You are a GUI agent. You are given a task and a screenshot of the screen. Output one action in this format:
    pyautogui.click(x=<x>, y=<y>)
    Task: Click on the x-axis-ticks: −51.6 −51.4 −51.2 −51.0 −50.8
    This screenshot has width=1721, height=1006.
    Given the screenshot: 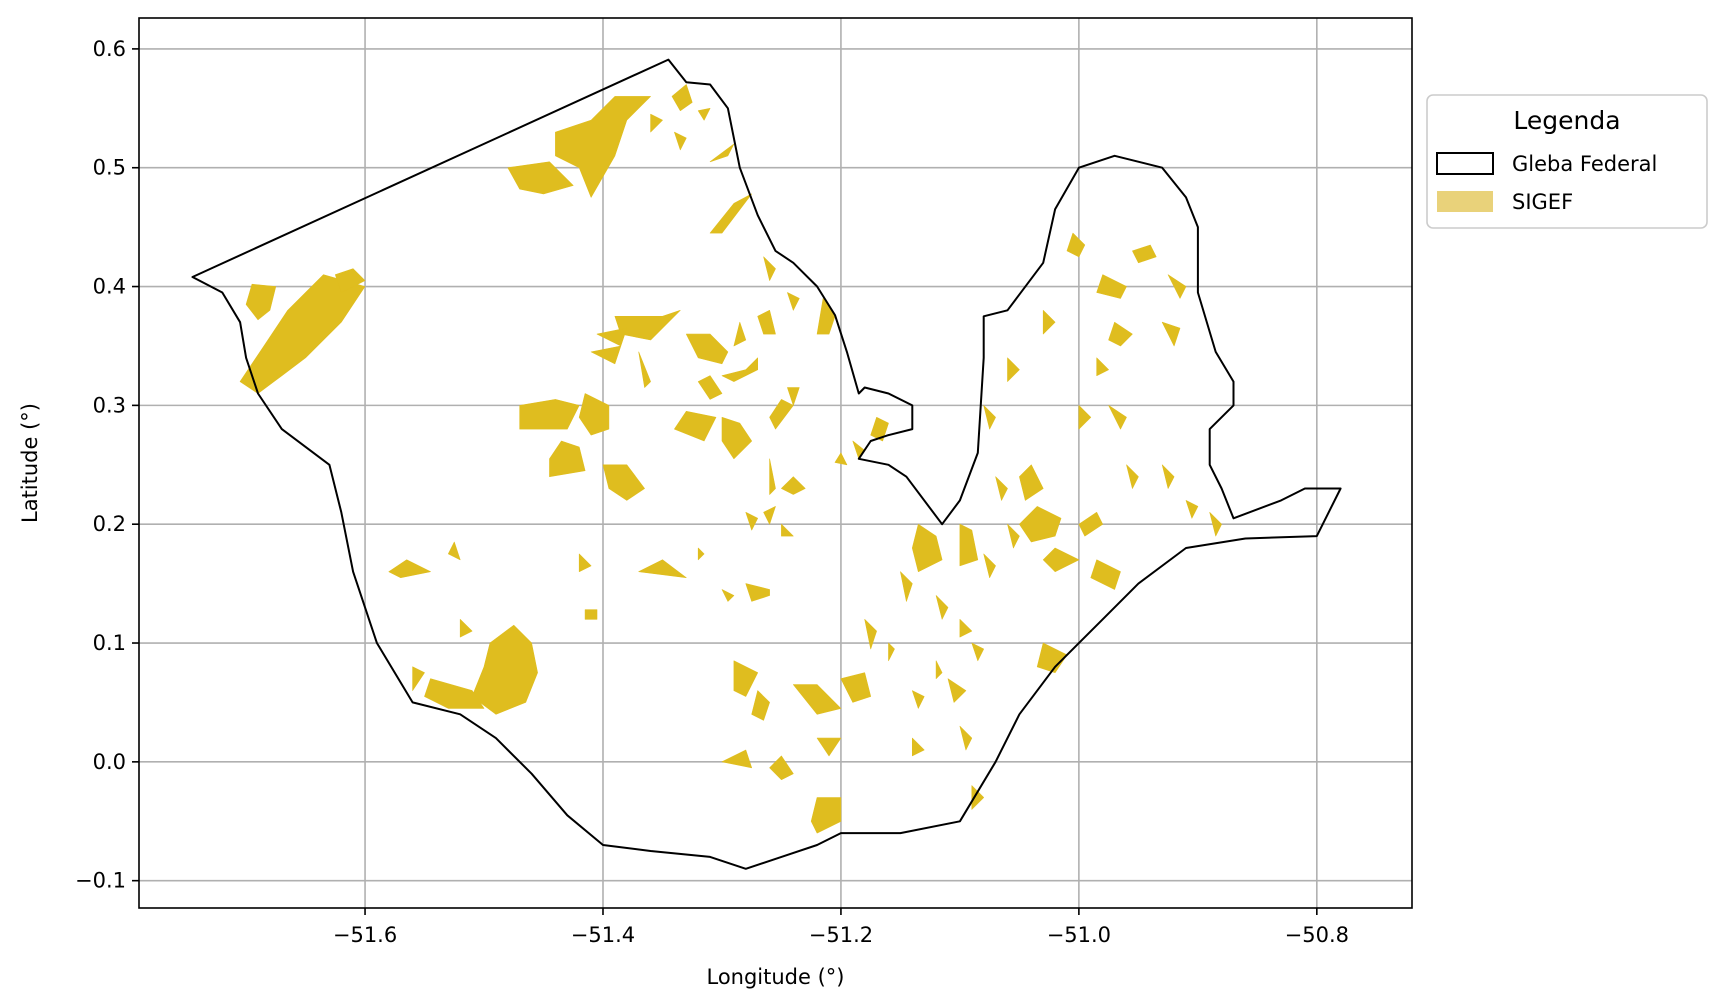 What is the action you would take?
    pyautogui.click(x=841, y=927)
    